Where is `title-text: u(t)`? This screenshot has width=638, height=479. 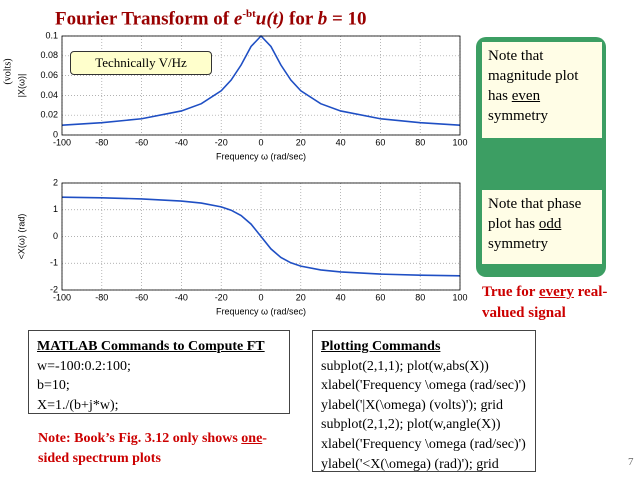 title-text: u(t) is located at coordinates (270, 19).